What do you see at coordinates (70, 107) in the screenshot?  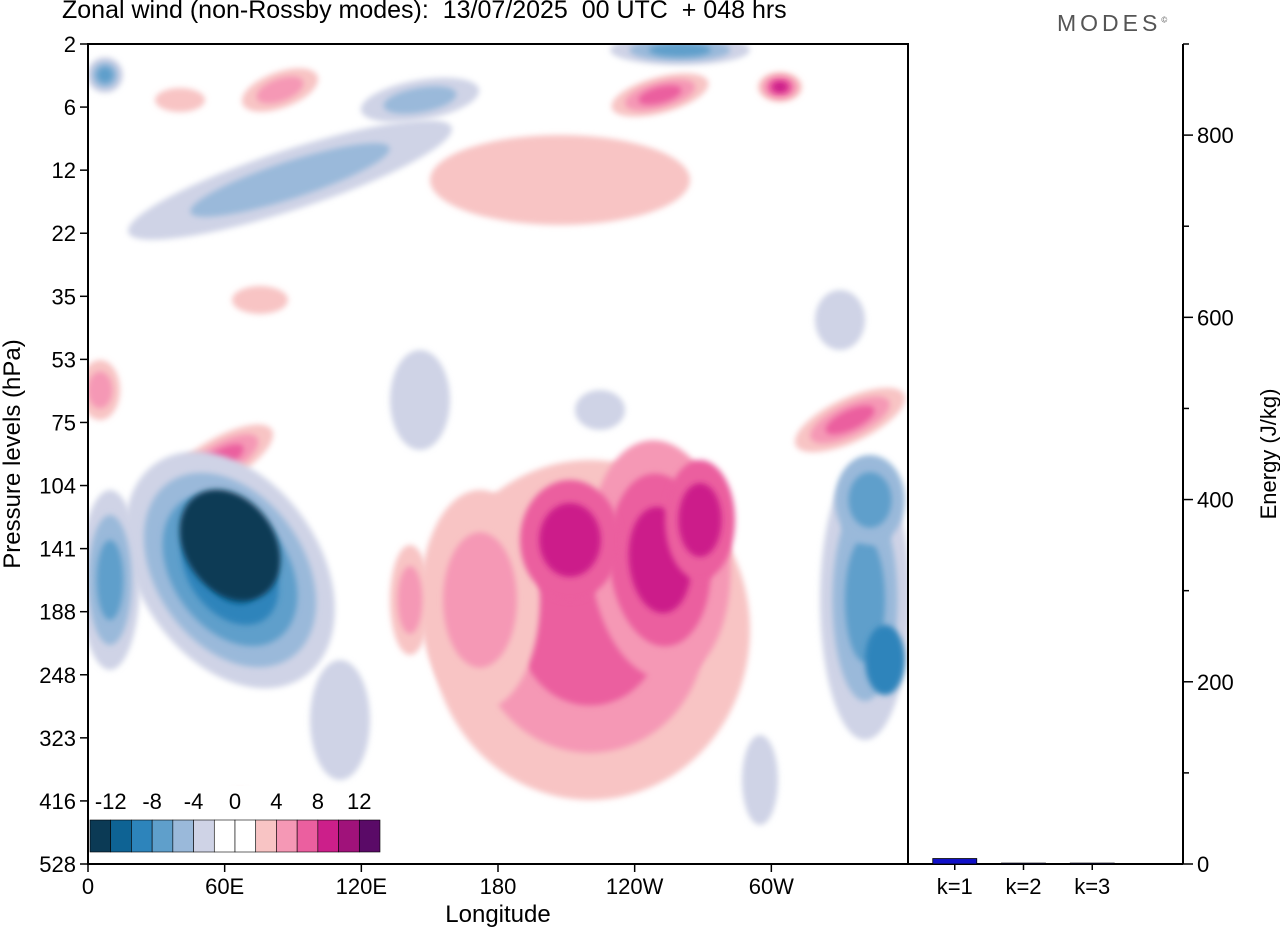 I see `y-tick-label: 6` at bounding box center [70, 107].